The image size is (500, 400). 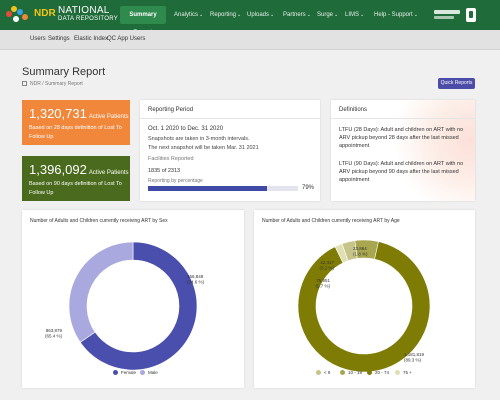 What do you see at coordinates (24, 84) in the screenshot?
I see `home-icon` at bounding box center [24, 84].